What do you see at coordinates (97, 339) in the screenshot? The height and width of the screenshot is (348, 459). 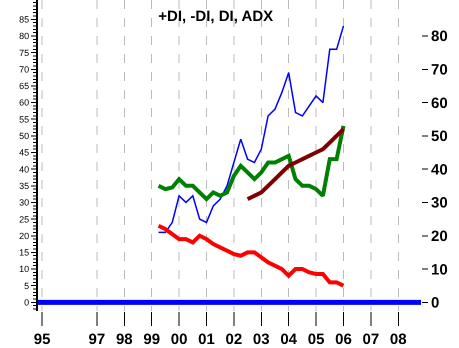 I see `x-tick-label: 97` at bounding box center [97, 339].